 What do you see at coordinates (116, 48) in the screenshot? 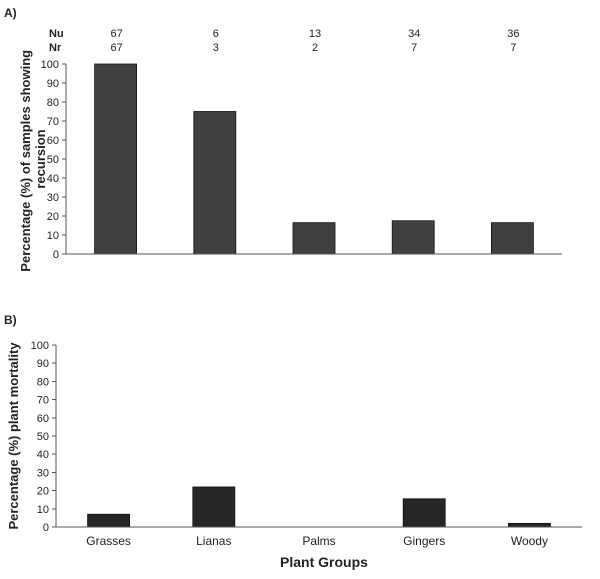
I see `nr-count: 67` at bounding box center [116, 48].